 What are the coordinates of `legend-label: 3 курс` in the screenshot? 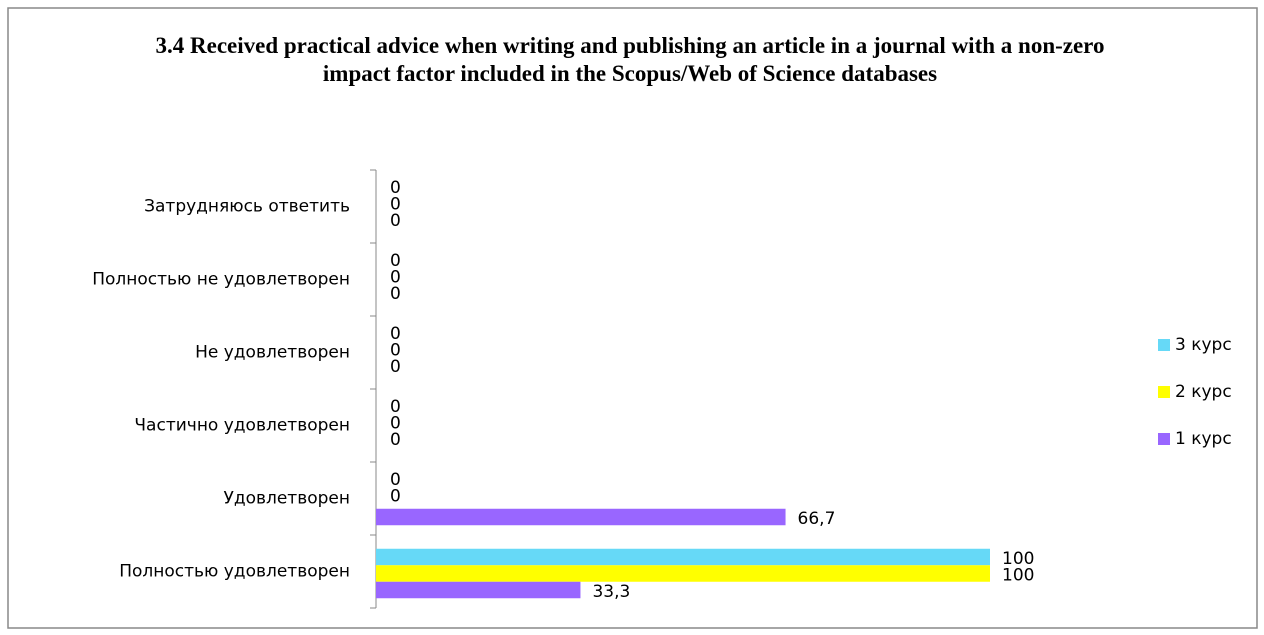 It's located at (1203, 345).